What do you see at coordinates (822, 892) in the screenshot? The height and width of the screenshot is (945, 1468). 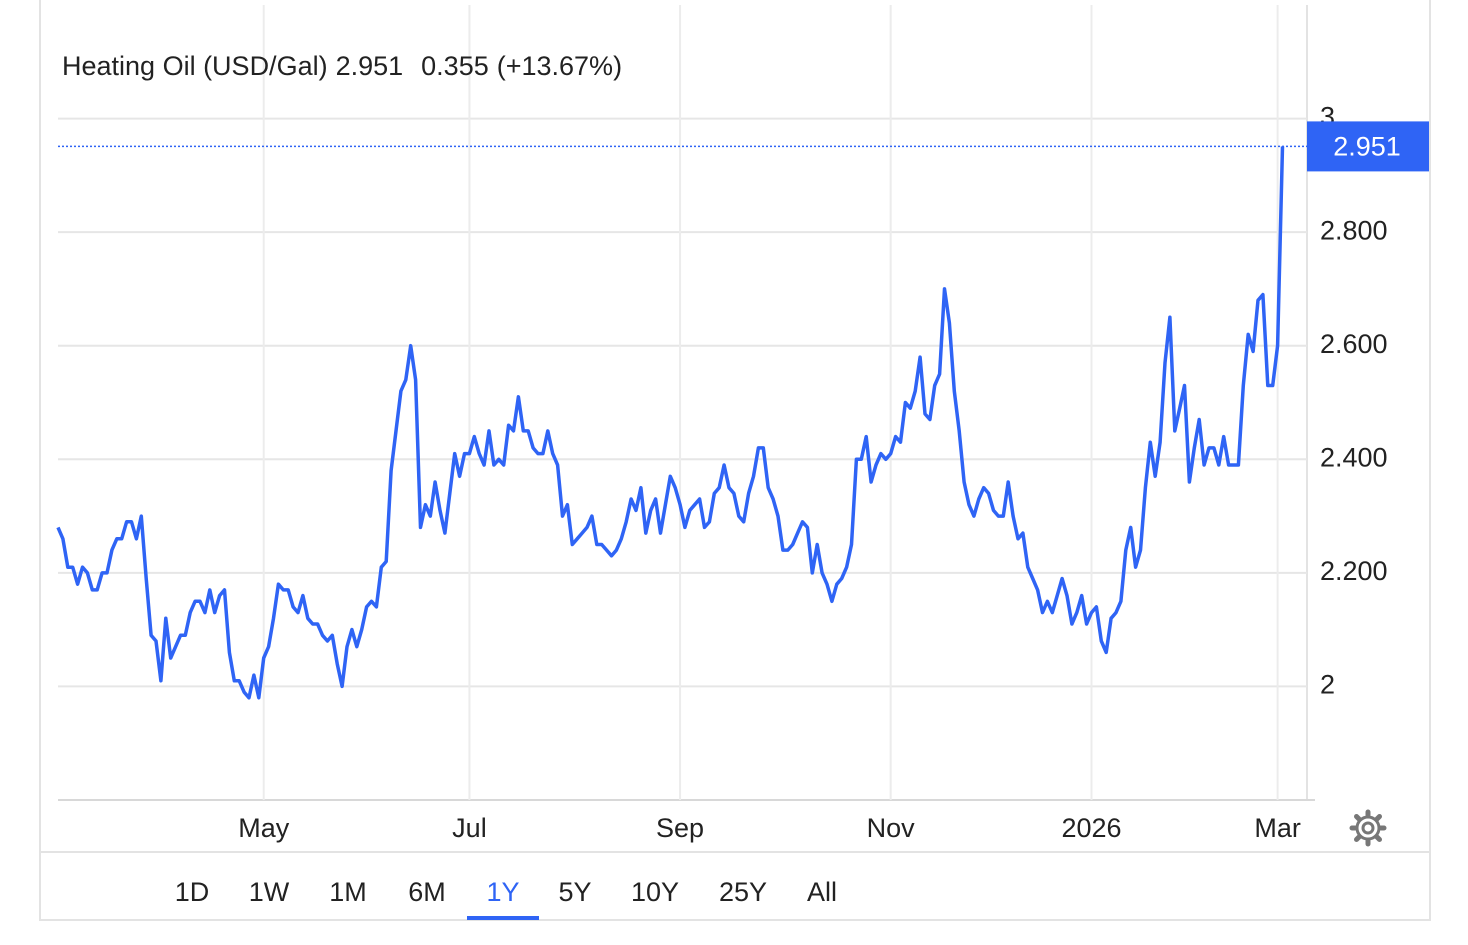 I see `range-button: All` at bounding box center [822, 892].